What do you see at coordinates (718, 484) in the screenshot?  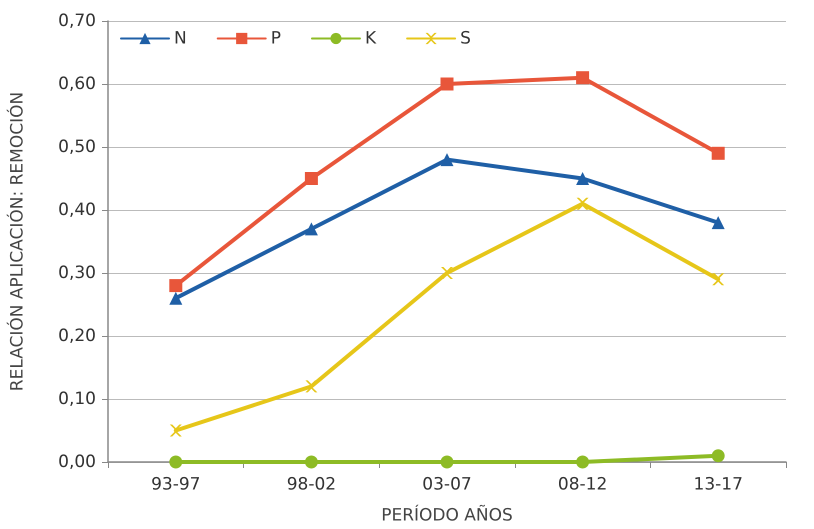 I see `x-tick-label: 13-17` at bounding box center [718, 484].